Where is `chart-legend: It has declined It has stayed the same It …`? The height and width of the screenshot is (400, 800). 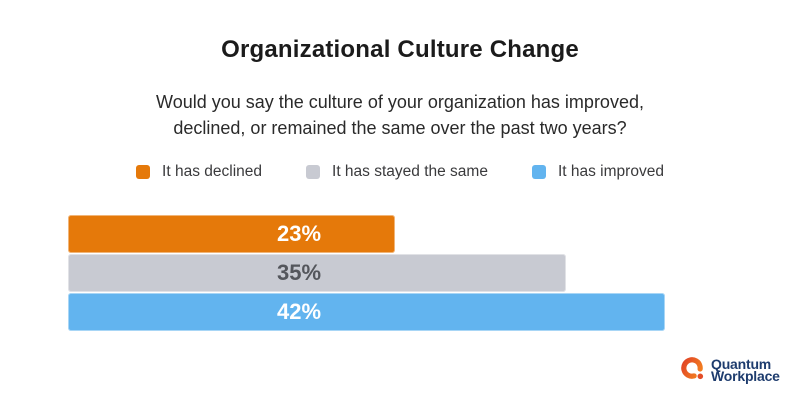
chart-legend: It has declined It has stayed the same It … is located at coordinates (400, 172).